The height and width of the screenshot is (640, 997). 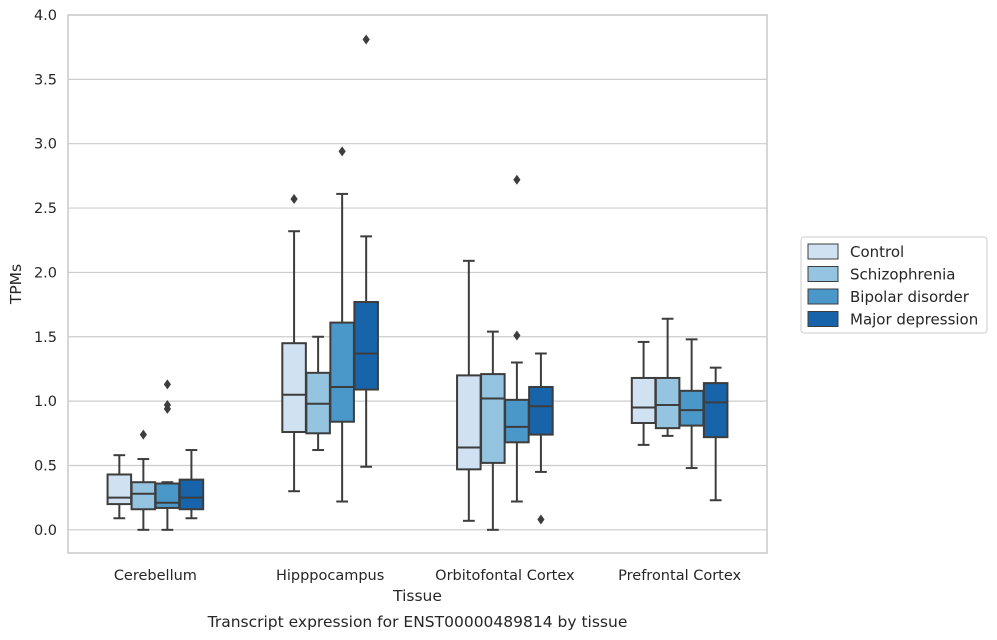 I want to click on y-tick-labels: 0.0 0.5 1.0 1.5 2.0 2.5 3.0 3.5 4.0, so click(x=45, y=273).